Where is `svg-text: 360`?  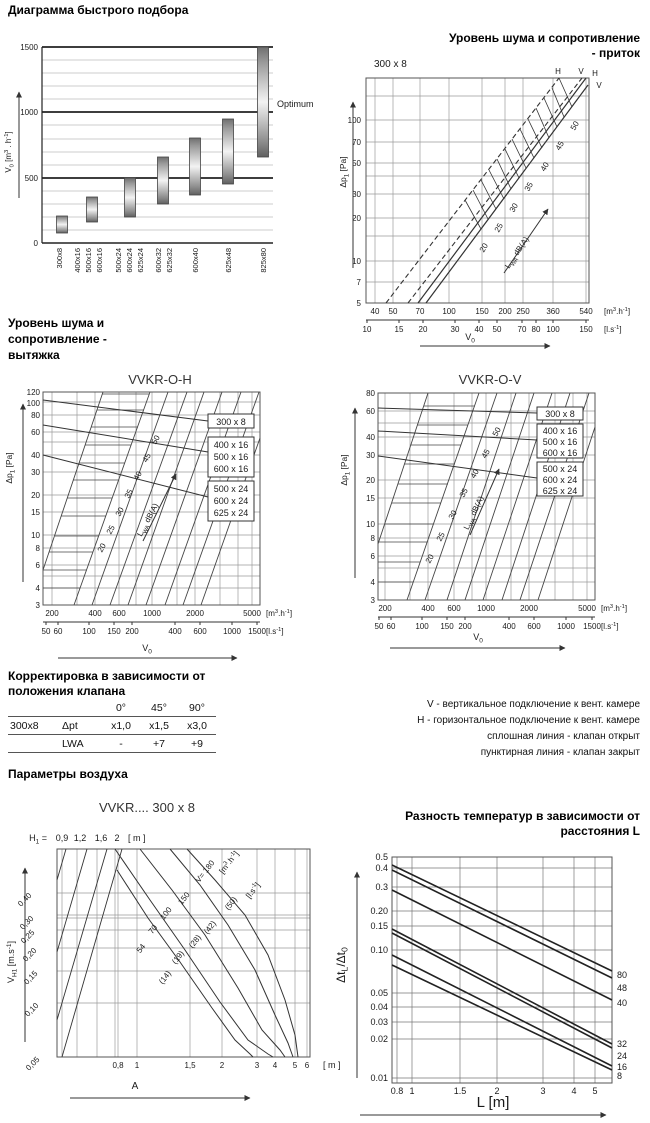
svg-text: 360 is located at coordinates (553, 311).